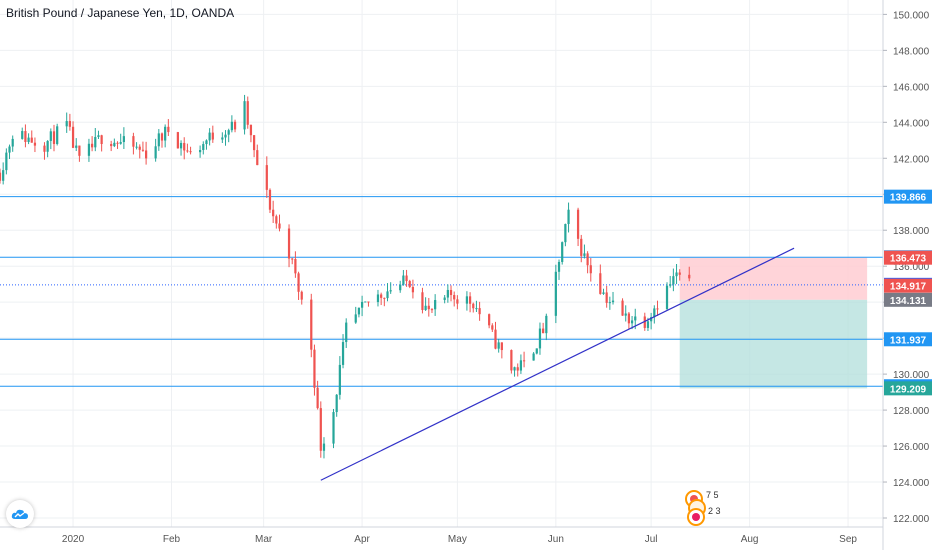 This screenshot has width=932, height=550. I want to click on economic-events-icon: 7 5 2 3, so click(707, 508).